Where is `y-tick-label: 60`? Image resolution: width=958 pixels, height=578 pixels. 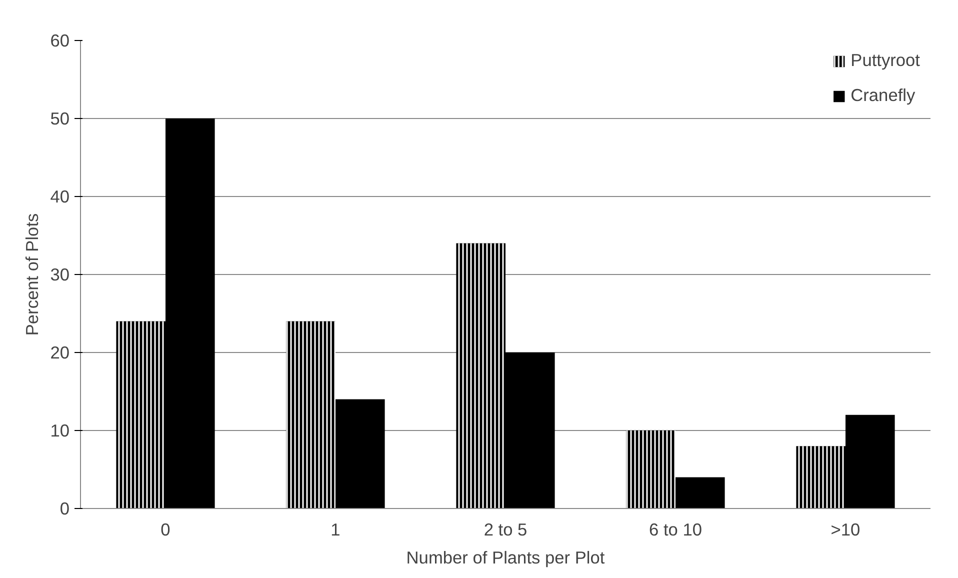
y-tick-label: 60 is located at coordinates (60, 40).